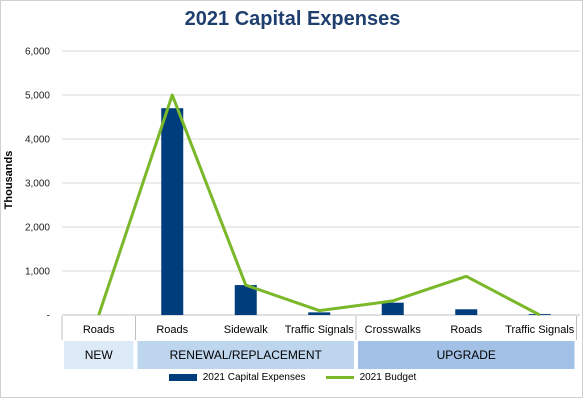 The width and height of the screenshot is (585, 400). What do you see at coordinates (246, 330) in the screenshot?
I see `category-label: Sidewalk` at bounding box center [246, 330].